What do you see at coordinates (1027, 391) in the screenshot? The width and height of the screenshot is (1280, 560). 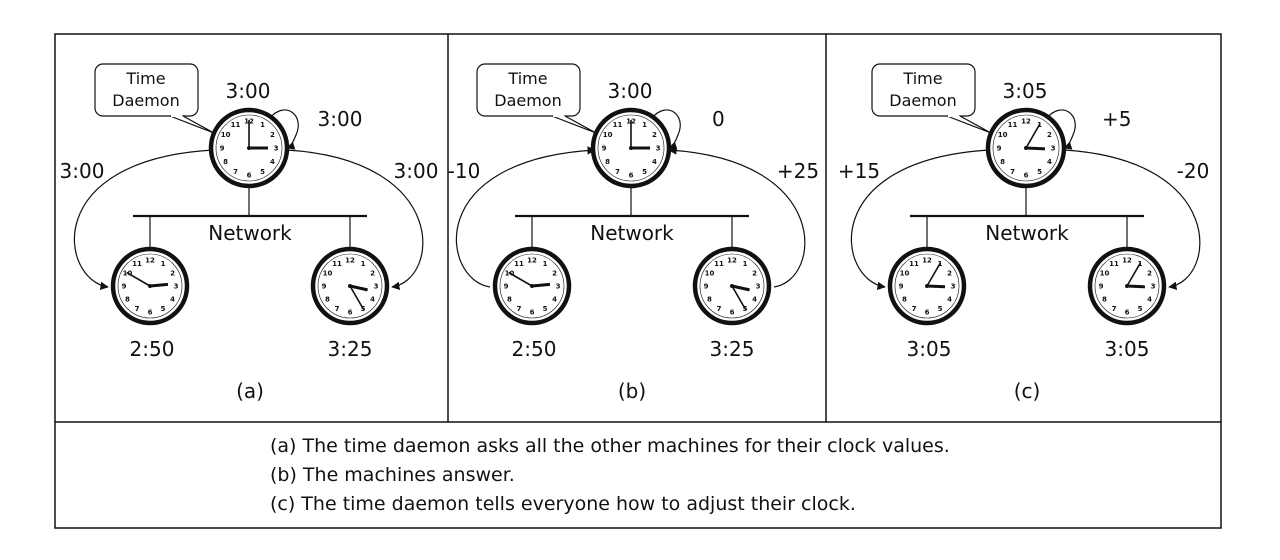 I see `panel-label: (c)` at bounding box center [1027, 391].